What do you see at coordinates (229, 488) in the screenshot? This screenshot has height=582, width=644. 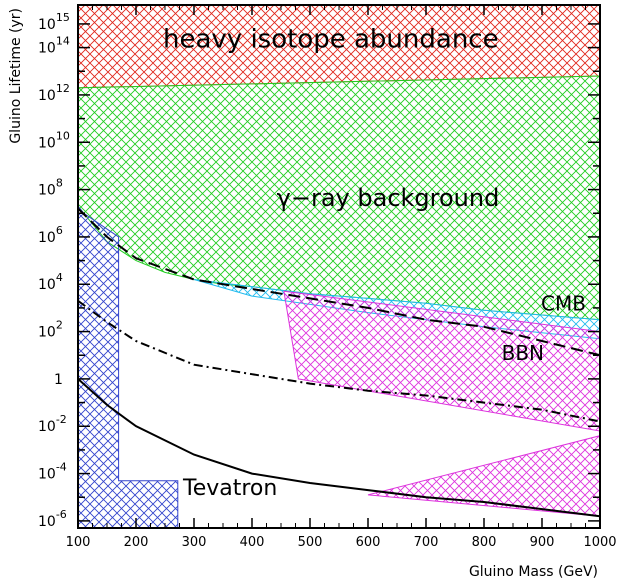 I see `region-label-5: Tevatron` at bounding box center [229, 488].